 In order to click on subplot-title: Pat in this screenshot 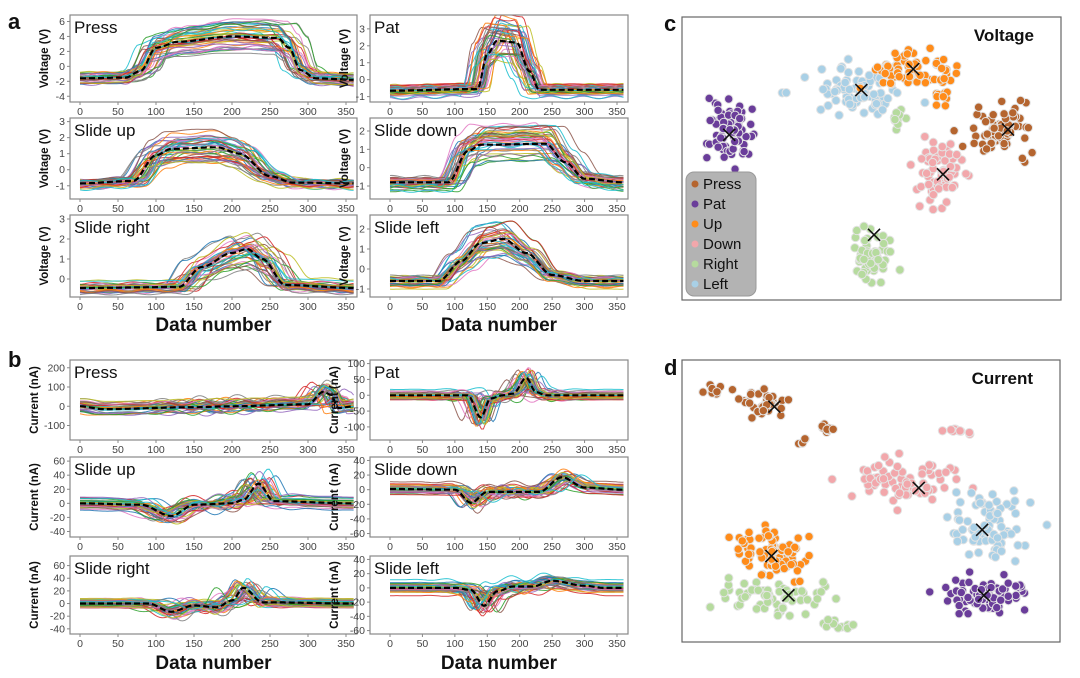, I will do `click(387, 27)`.